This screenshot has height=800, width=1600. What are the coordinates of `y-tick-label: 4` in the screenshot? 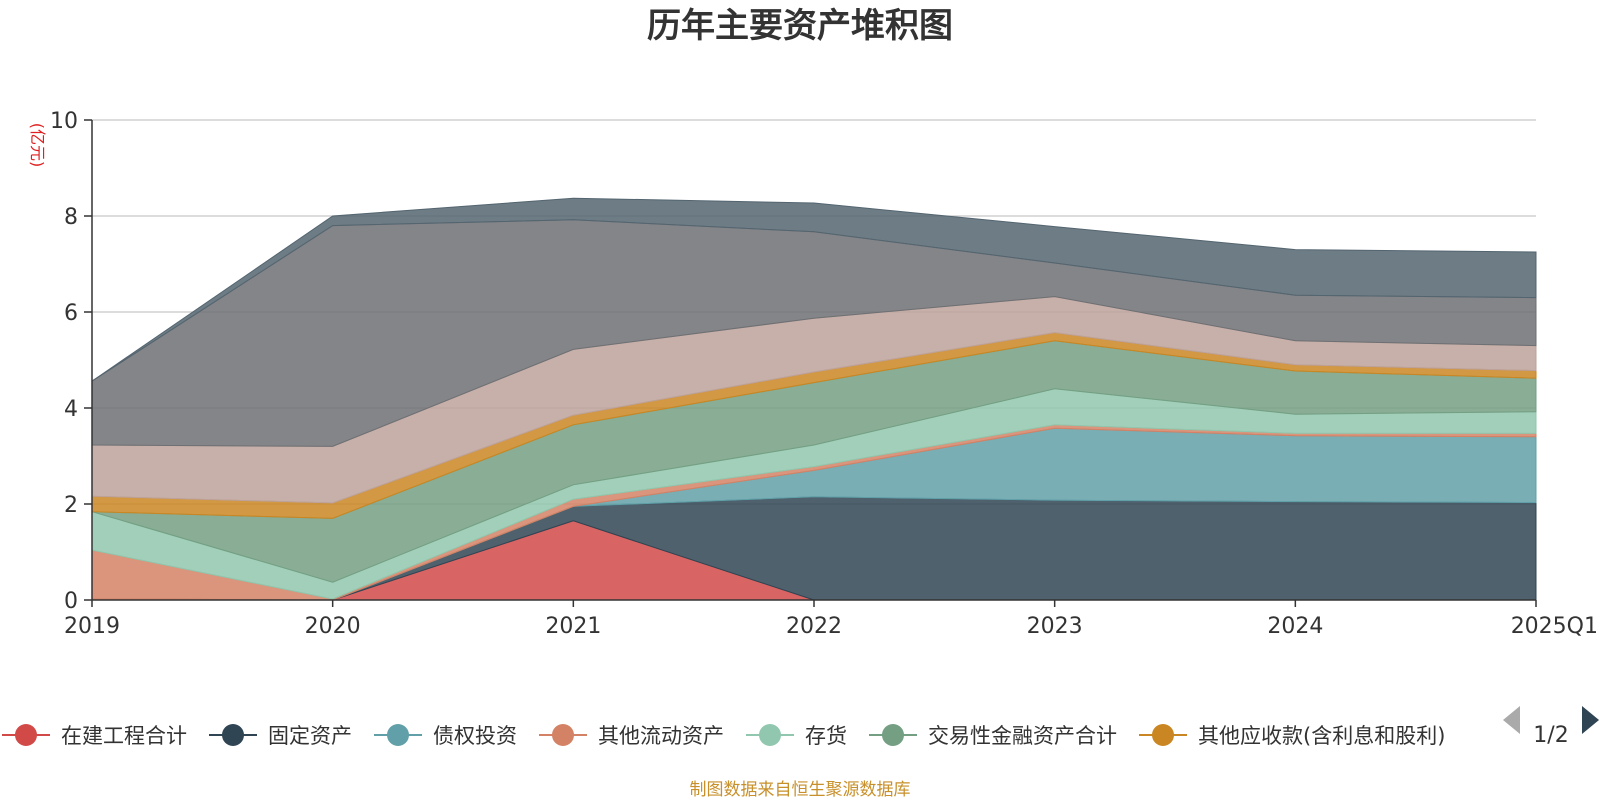 It's located at (71, 409).